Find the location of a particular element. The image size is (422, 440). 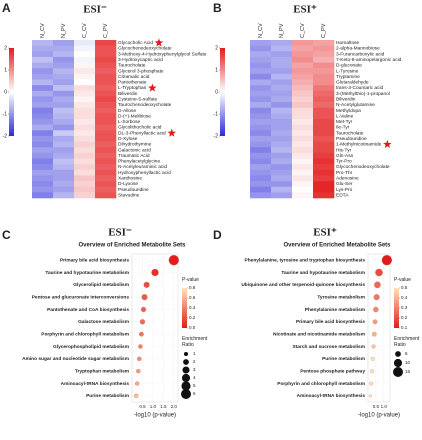

row-label: Biliverdin is located at coordinates (128, 94).